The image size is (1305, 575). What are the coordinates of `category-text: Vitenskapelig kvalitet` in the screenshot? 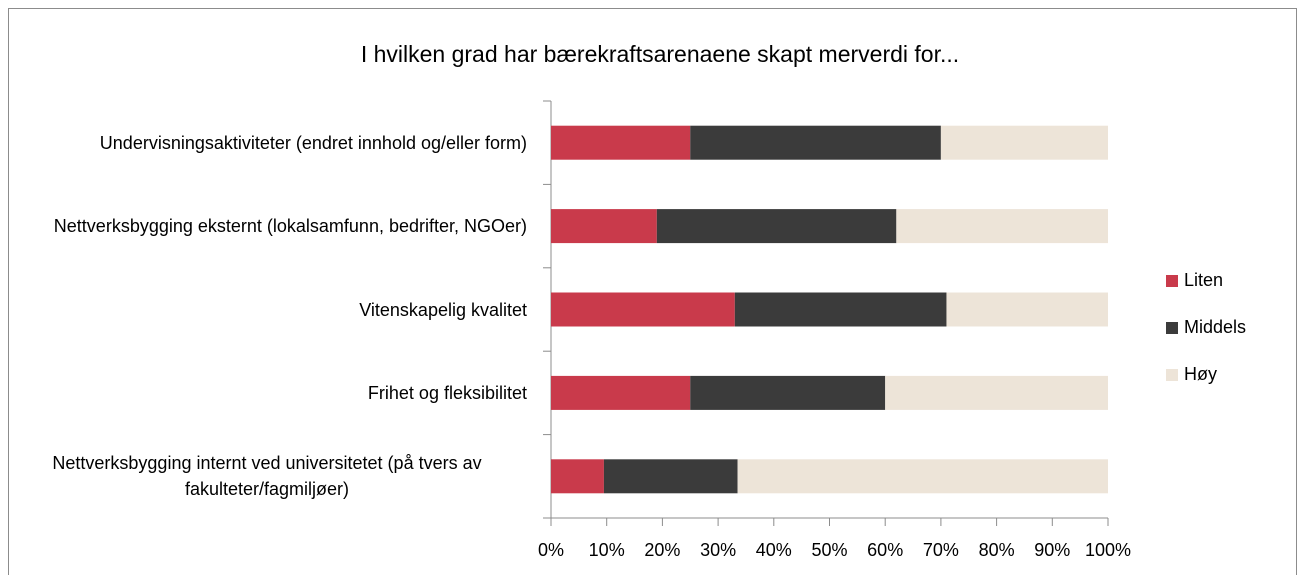 It's located at (443, 309).